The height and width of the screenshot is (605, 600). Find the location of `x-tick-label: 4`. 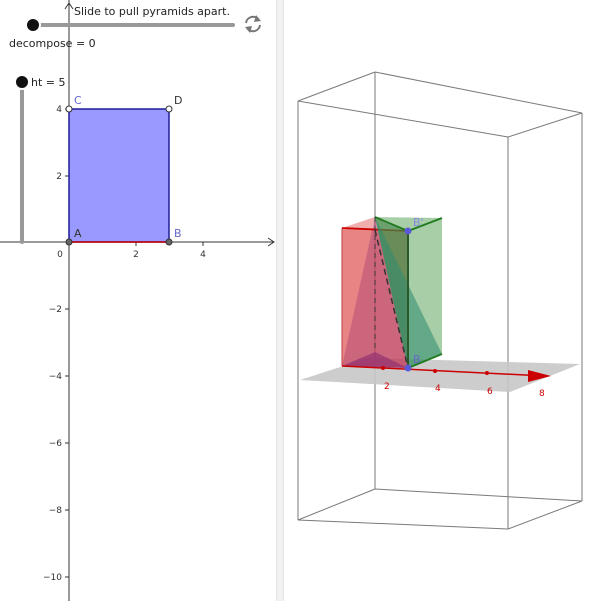

x-tick-label: 4 is located at coordinates (203, 255).